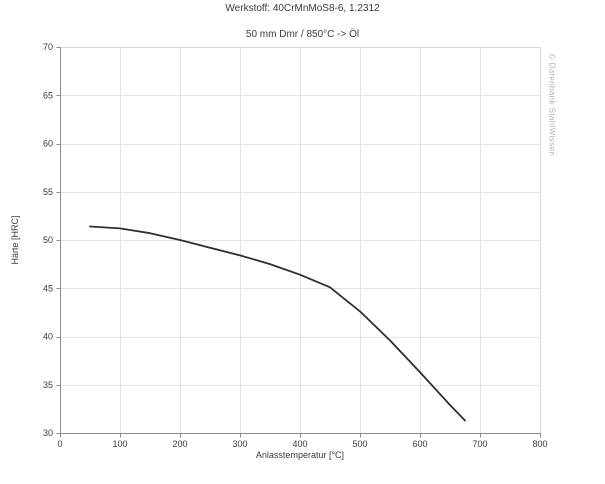 The image size is (605, 484). I want to click on y-tick-label: 55, so click(48, 192).